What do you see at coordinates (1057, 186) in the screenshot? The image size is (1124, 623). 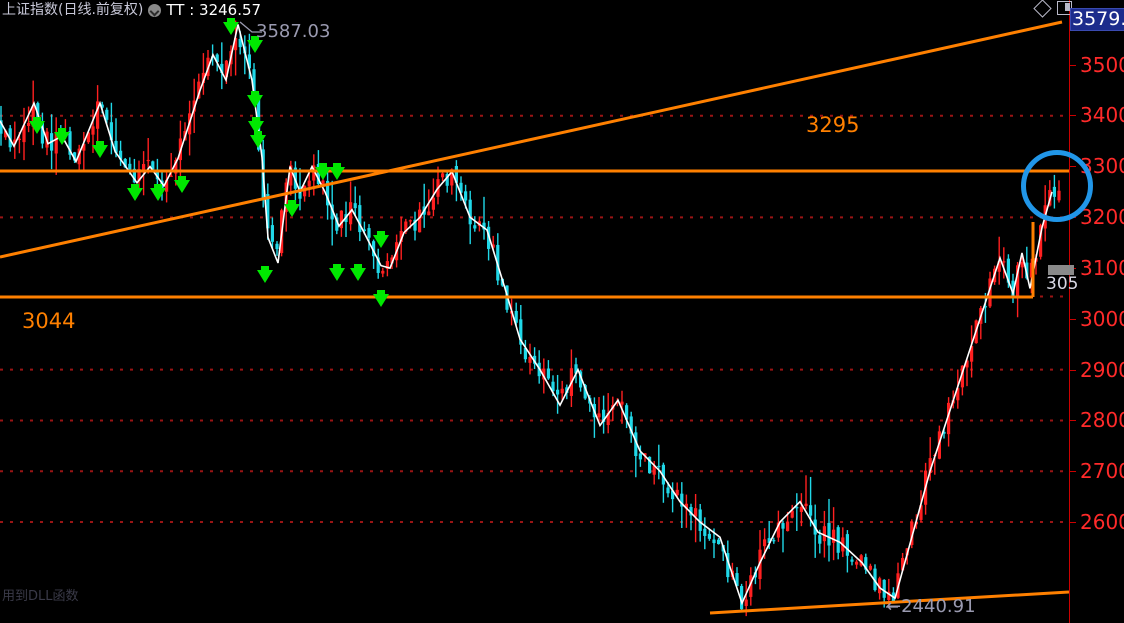 I see `buy-signal-circle` at bounding box center [1057, 186].